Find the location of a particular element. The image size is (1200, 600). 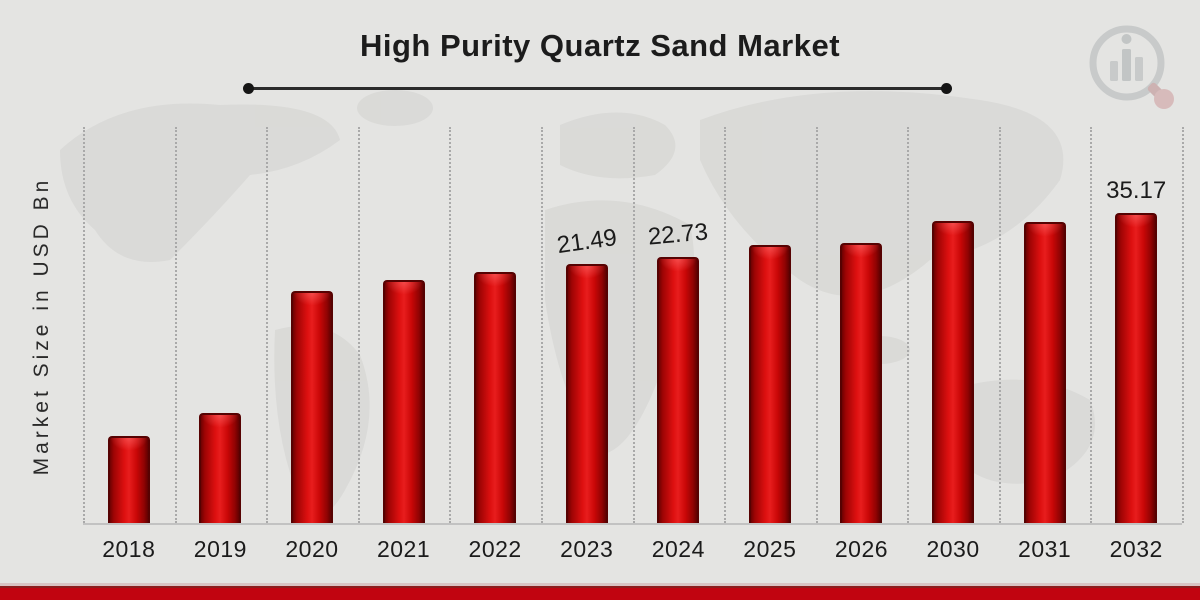

x-tick-2021: 2021 is located at coordinates (403, 549).